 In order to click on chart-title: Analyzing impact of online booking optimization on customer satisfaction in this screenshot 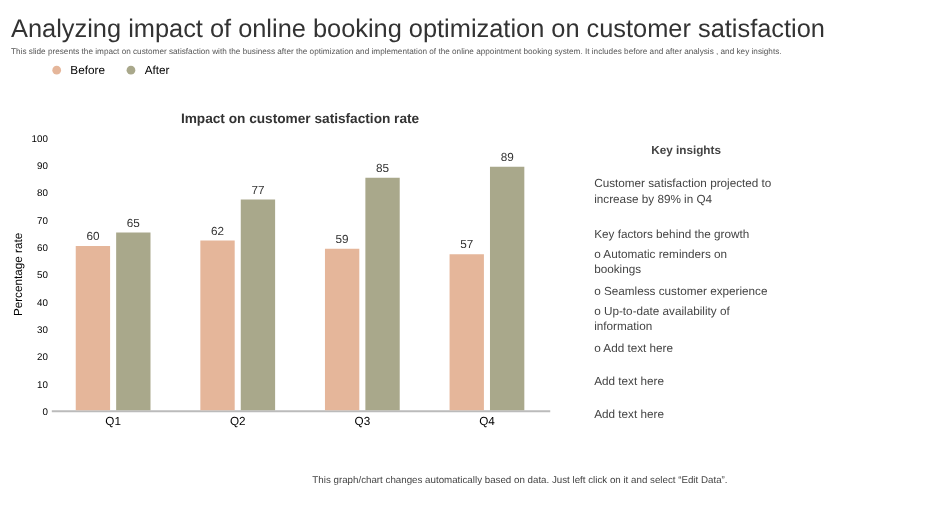, I will do `click(418, 28)`.